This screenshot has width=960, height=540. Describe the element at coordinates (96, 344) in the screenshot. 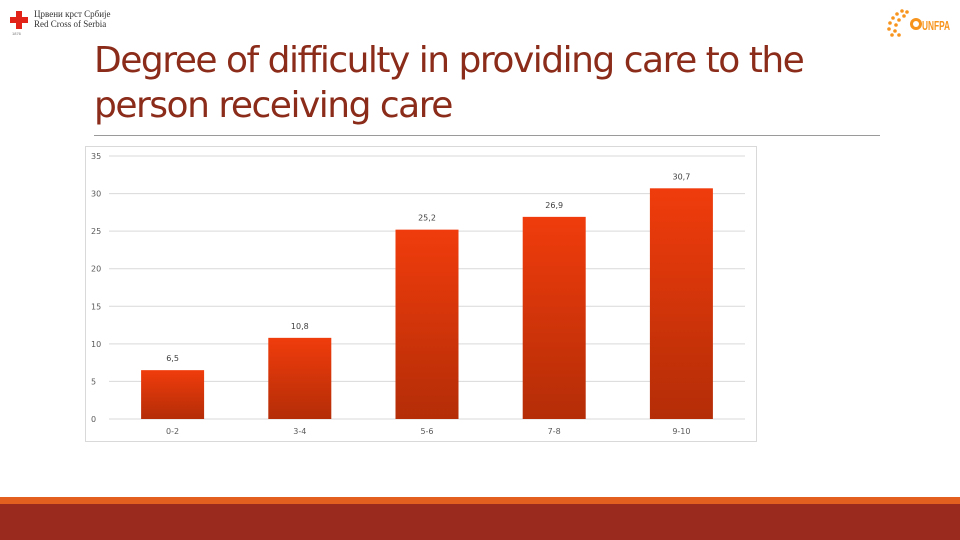

I see `y-tick-label: 10` at that location.